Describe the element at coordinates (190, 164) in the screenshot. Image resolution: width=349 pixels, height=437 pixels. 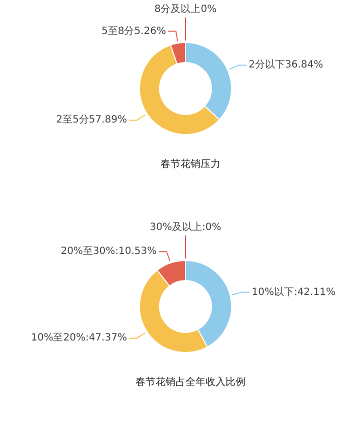
I see `text: 春节花销压力` at that location.